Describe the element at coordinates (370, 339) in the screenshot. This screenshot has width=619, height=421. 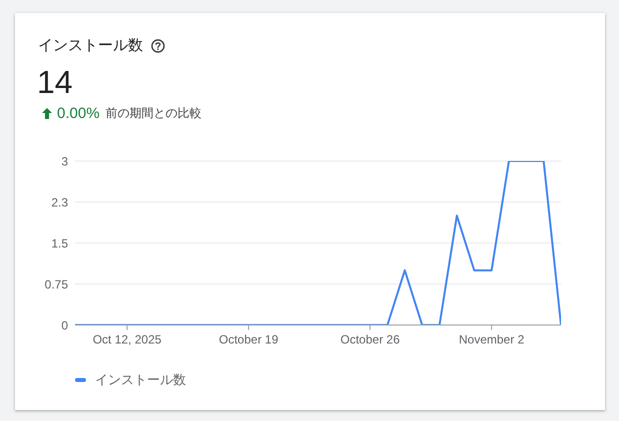
I see `x-tick-label: October 26` at that location.